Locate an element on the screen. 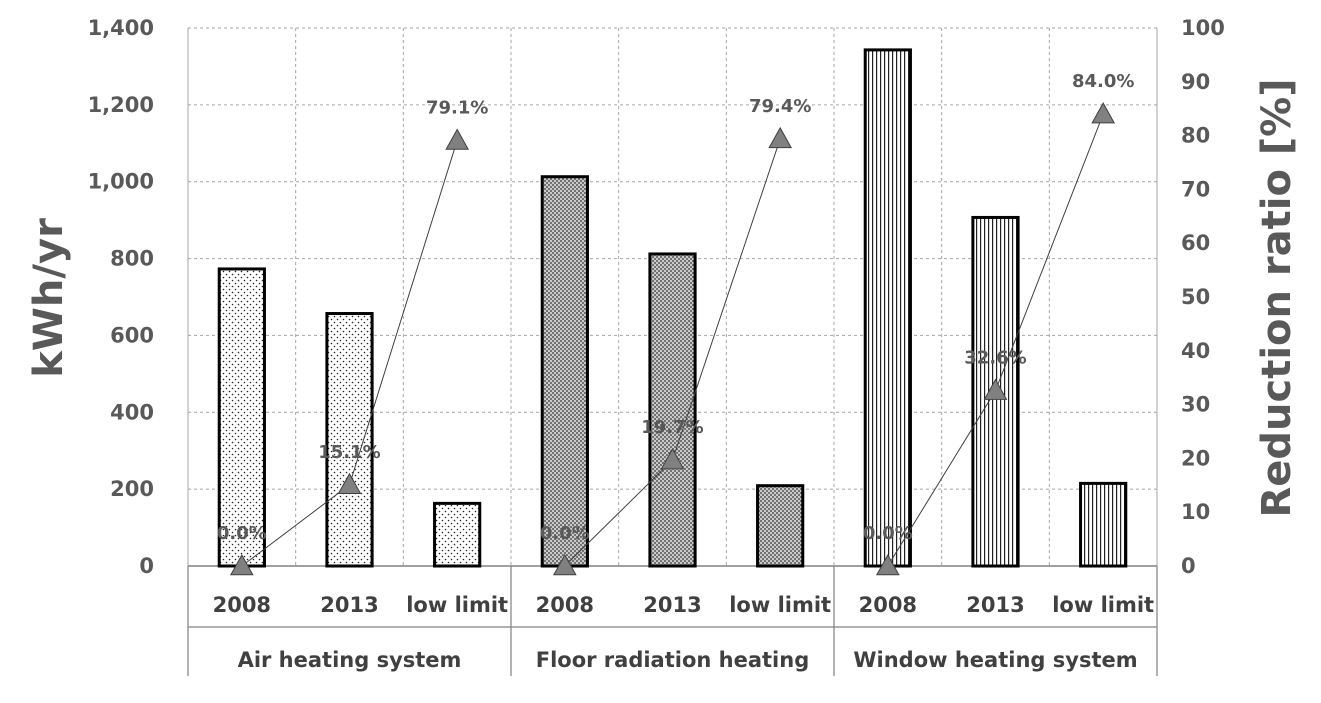  data-label: 79.4% is located at coordinates (780, 106).